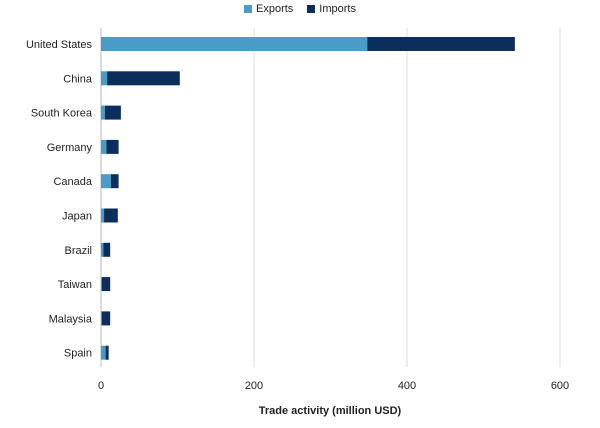  What do you see at coordinates (101, 386) in the screenshot?
I see `x-tick-label-0: 0` at bounding box center [101, 386].